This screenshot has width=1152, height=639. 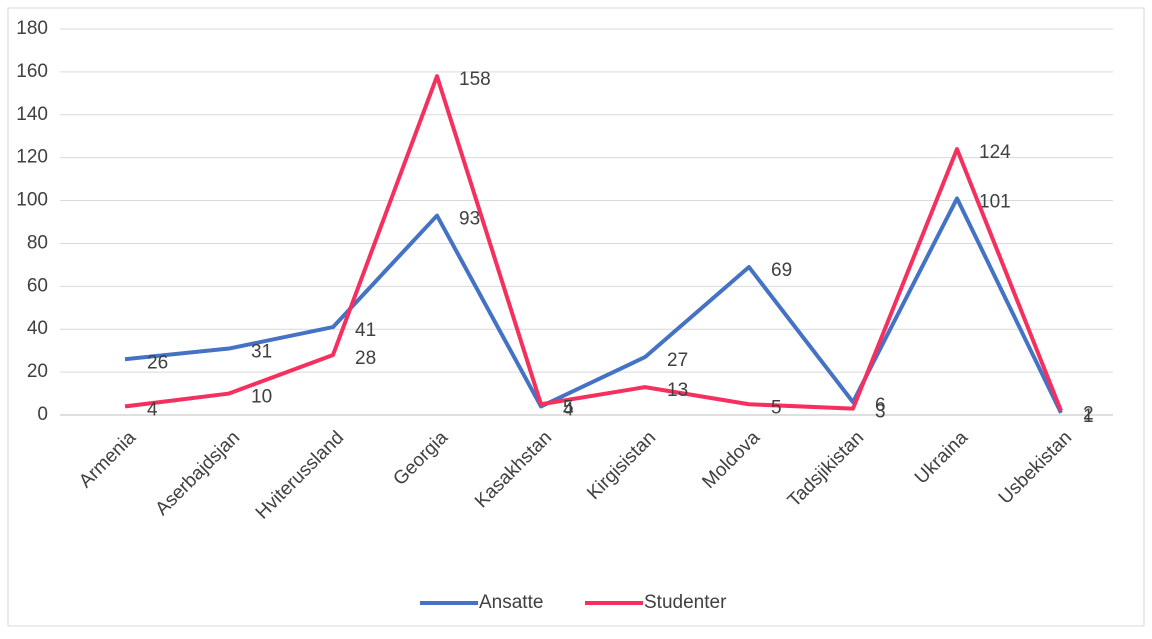 I want to click on data-label: 26, so click(x=157, y=362).